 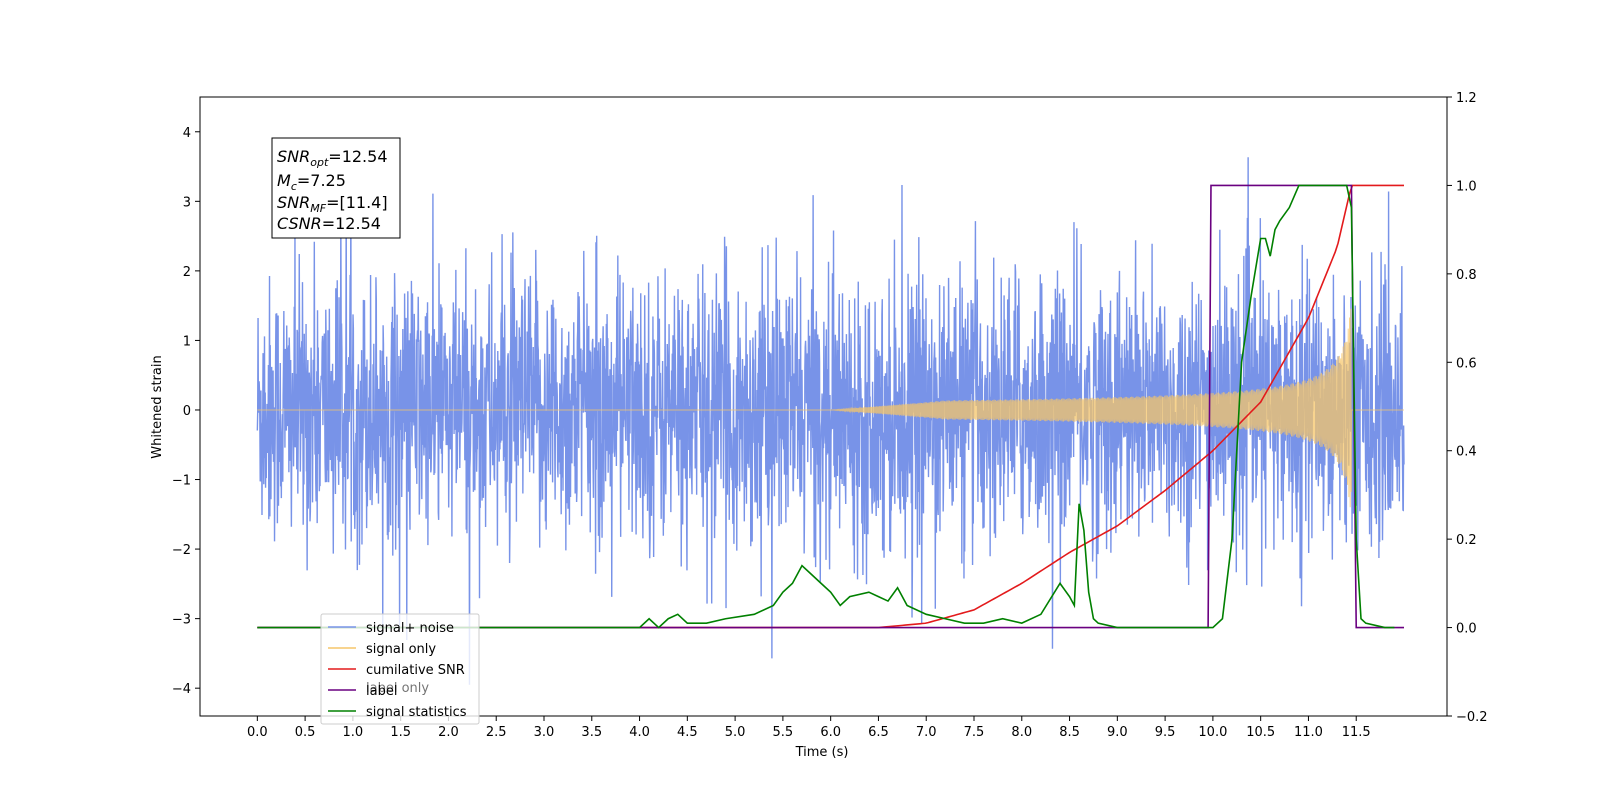 What do you see at coordinates (181, 481) in the screenshot?
I see `y-left-tick-label: −1` at bounding box center [181, 481].